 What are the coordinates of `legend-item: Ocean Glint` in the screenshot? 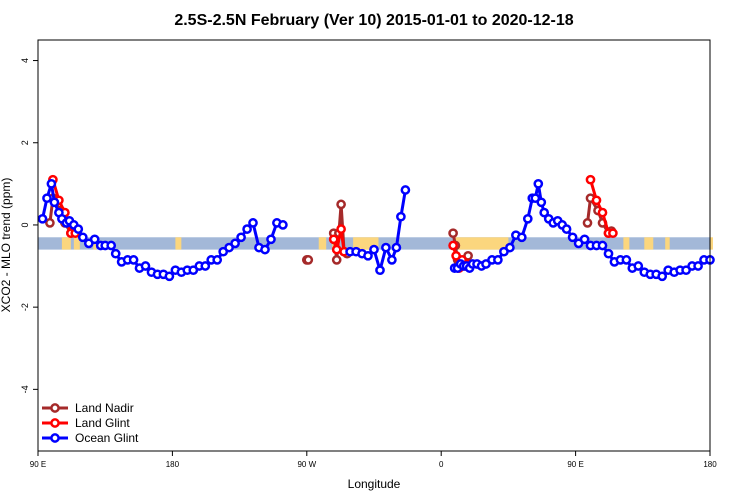 It's located at (90, 438).